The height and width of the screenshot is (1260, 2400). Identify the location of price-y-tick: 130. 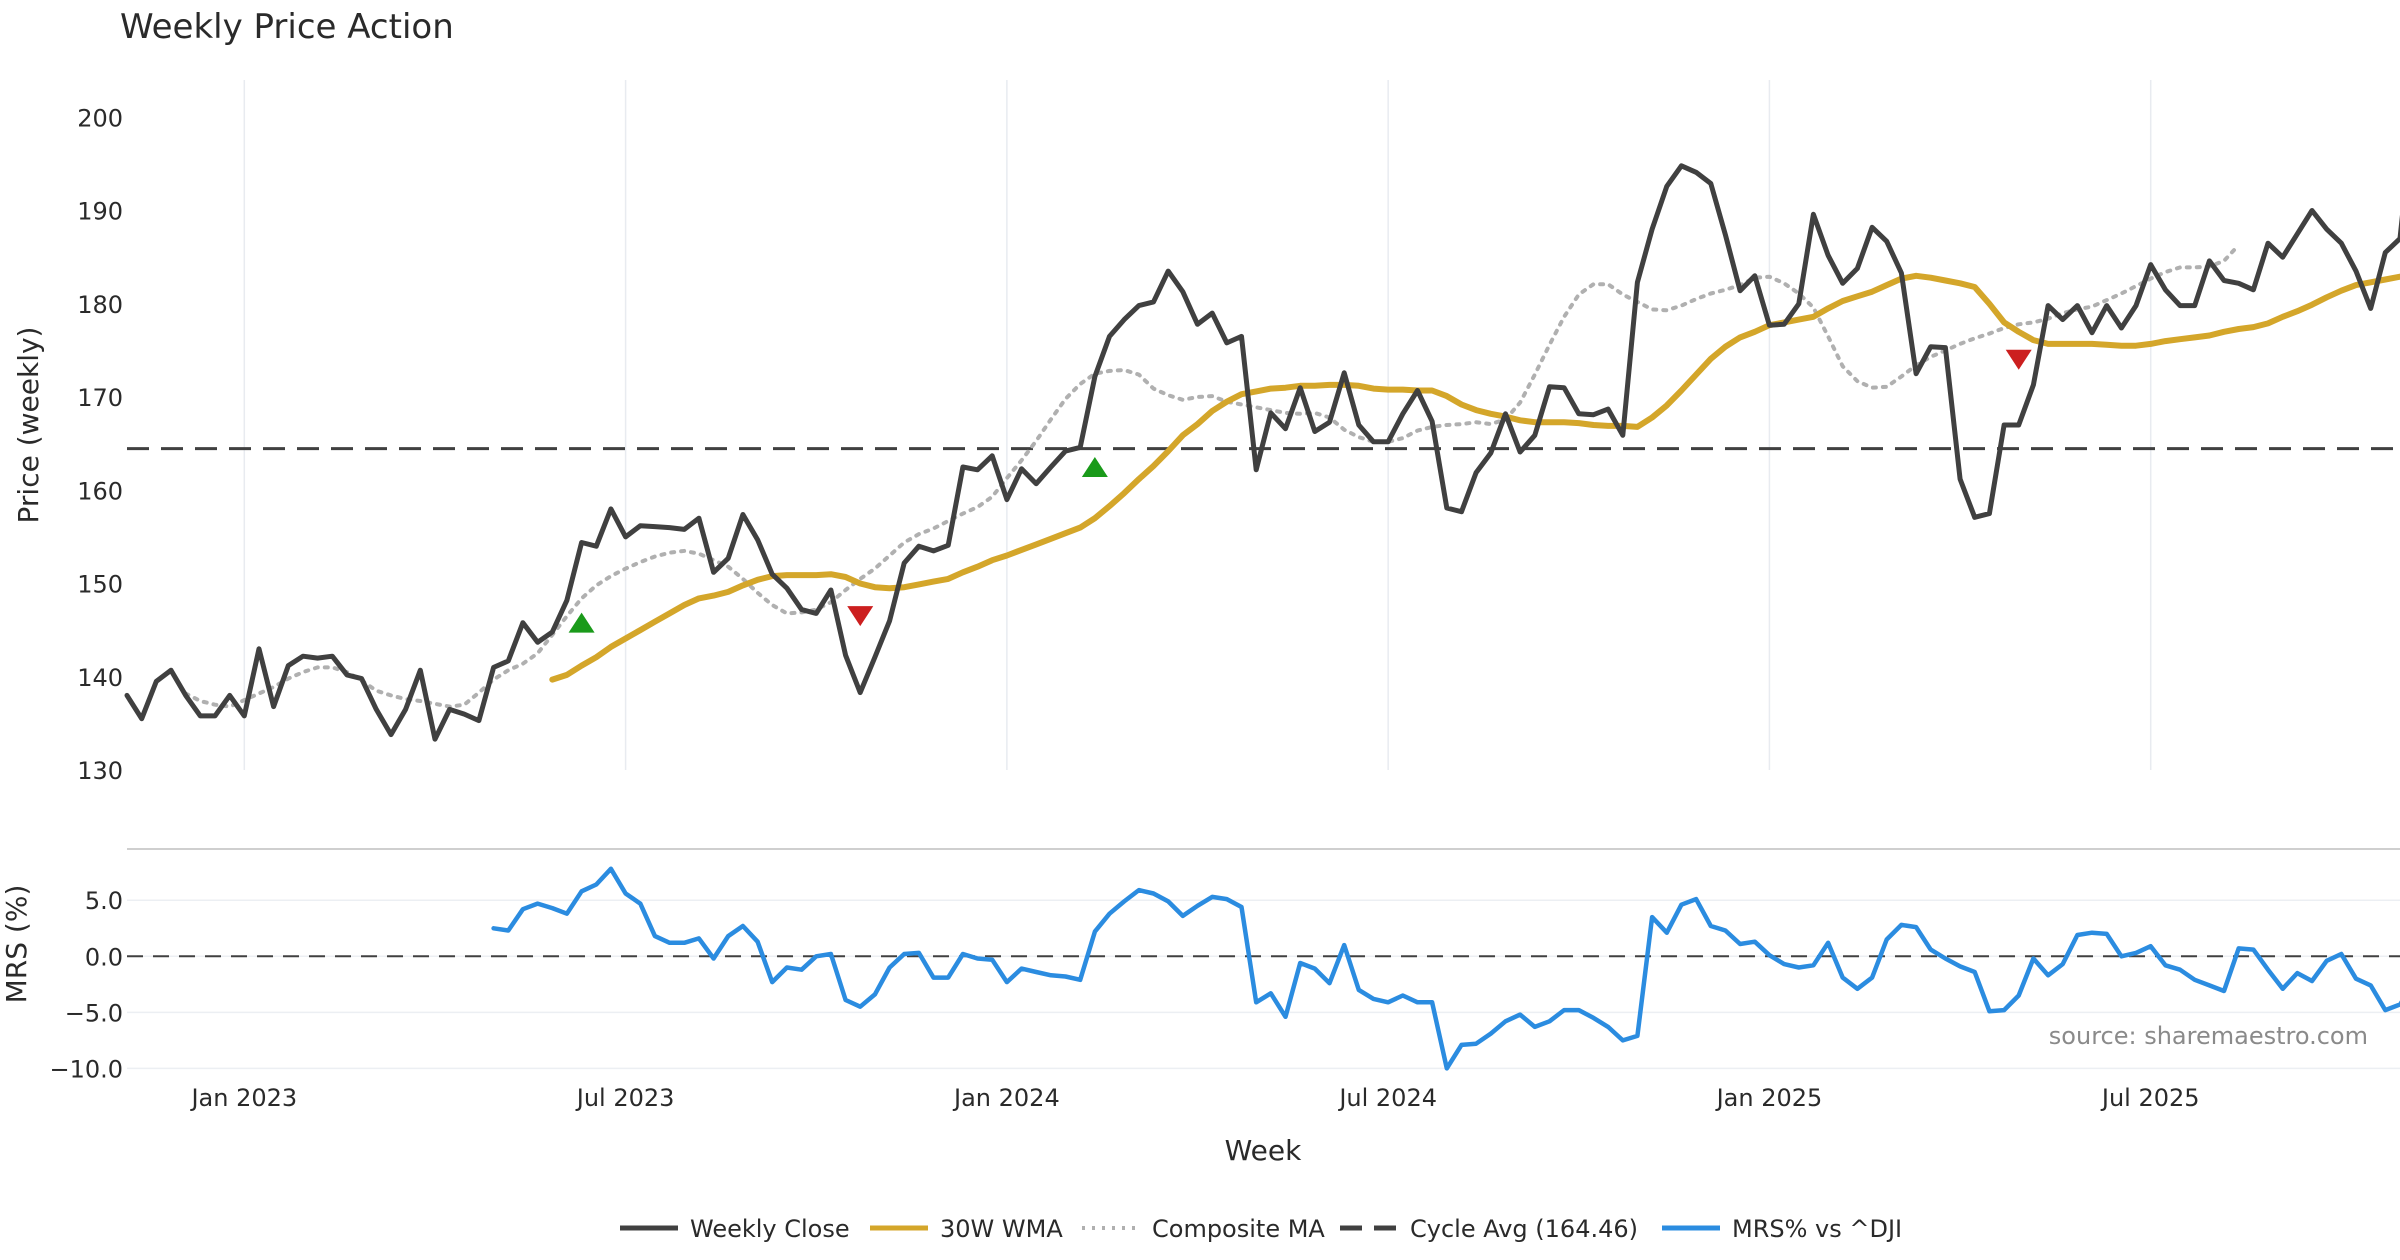
(100, 771).